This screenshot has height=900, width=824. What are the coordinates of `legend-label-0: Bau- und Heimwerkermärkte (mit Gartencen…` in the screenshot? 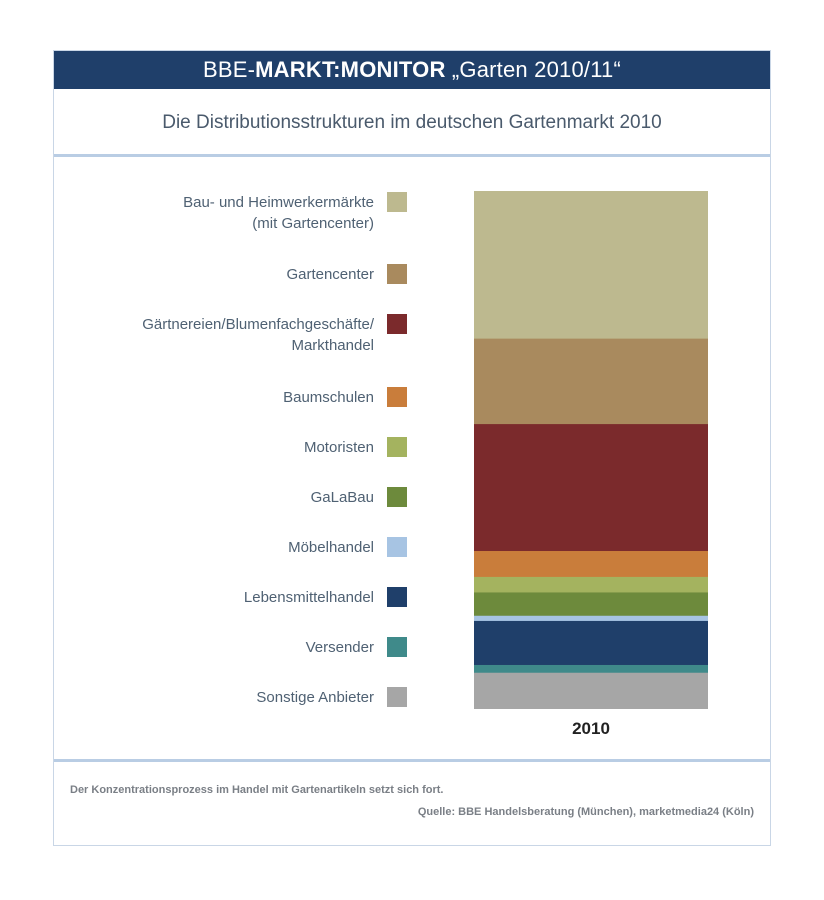 It's located at (278, 212).